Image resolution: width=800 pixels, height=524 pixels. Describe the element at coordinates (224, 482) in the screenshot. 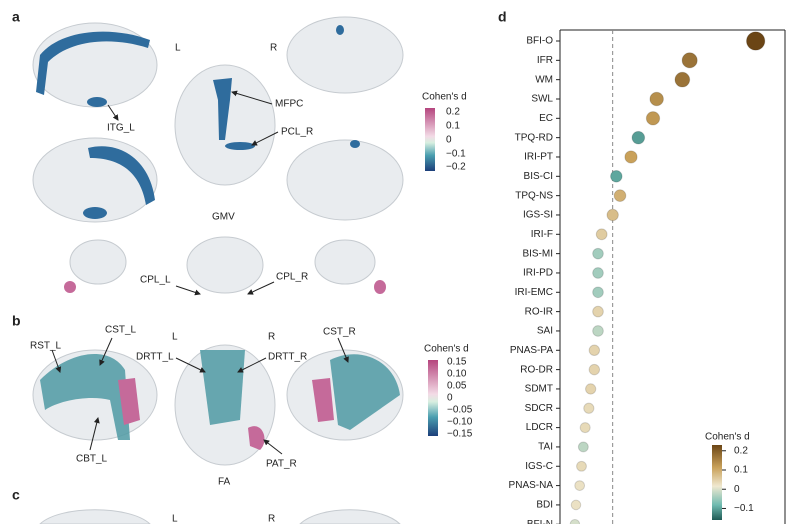

I see `annotation: FA` at that location.